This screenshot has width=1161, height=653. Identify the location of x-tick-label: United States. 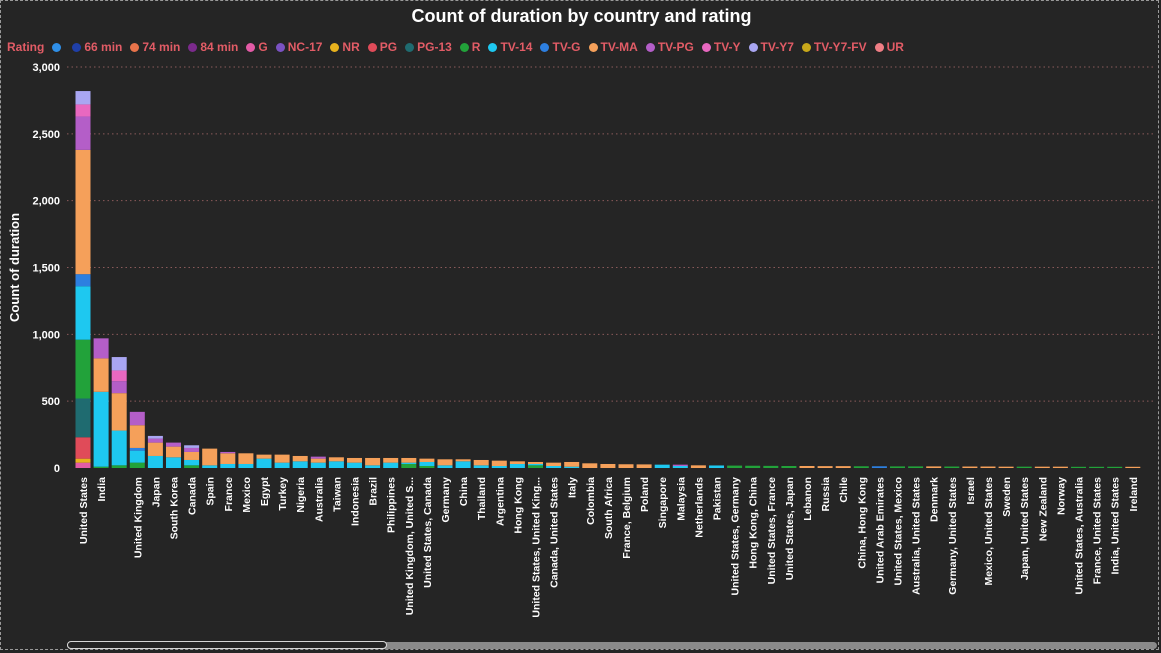
(84, 510).